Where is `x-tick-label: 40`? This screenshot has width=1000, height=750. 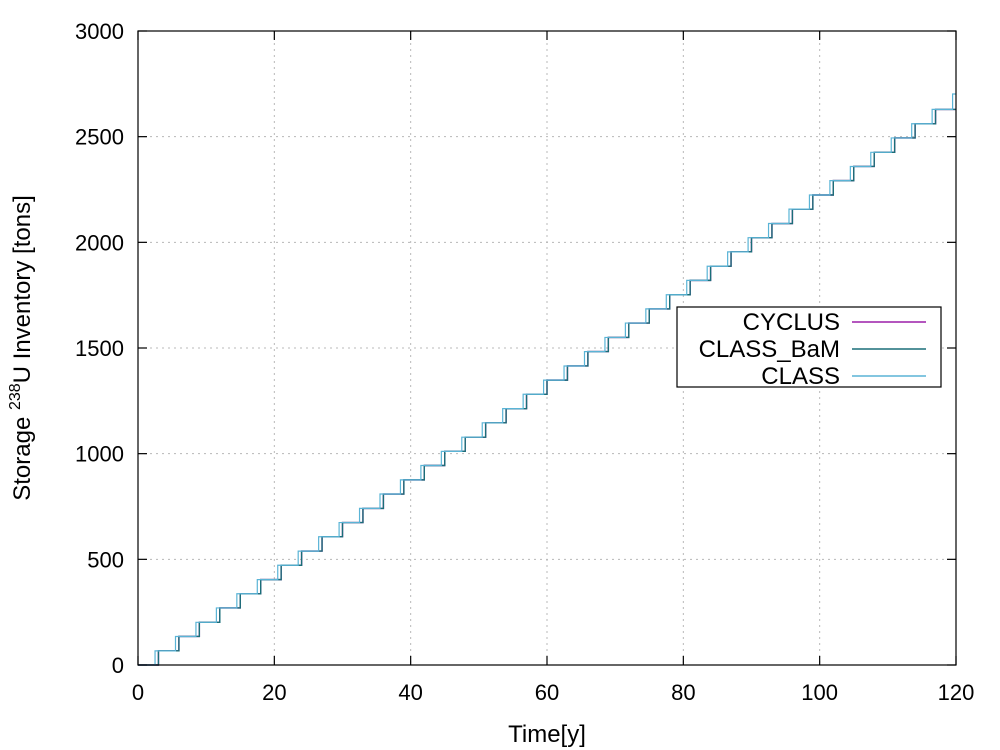
x-tick-label: 40 is located at coordinates (410, 692).